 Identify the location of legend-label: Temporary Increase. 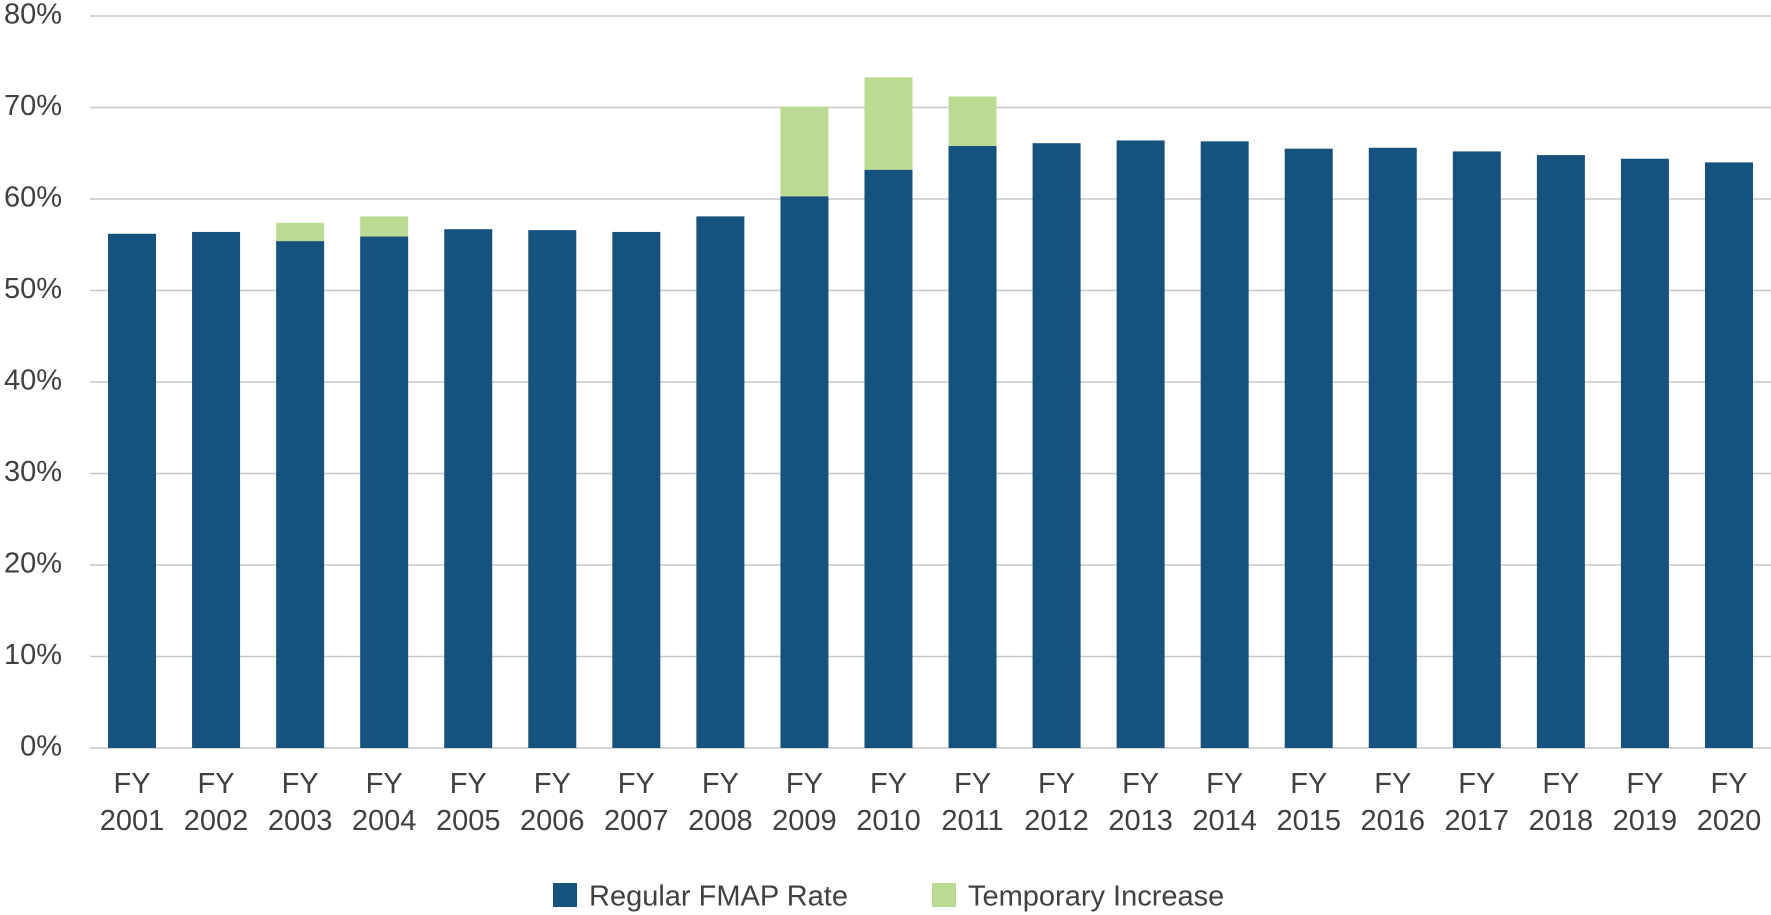
(1096, 897).